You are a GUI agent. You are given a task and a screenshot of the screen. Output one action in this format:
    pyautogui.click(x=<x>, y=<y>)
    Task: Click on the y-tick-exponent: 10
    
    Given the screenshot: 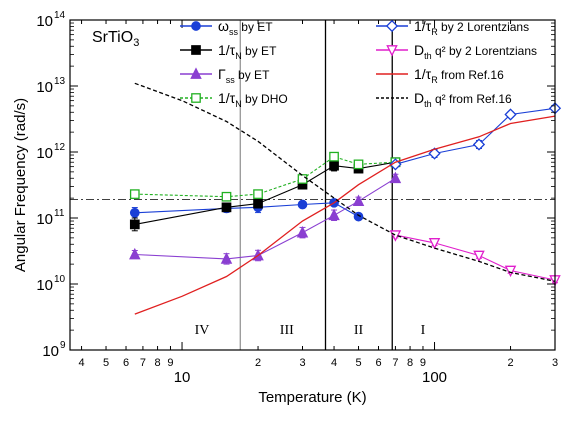 What is the action you would take?
    pyautogui.click(x=60, y=279)
    